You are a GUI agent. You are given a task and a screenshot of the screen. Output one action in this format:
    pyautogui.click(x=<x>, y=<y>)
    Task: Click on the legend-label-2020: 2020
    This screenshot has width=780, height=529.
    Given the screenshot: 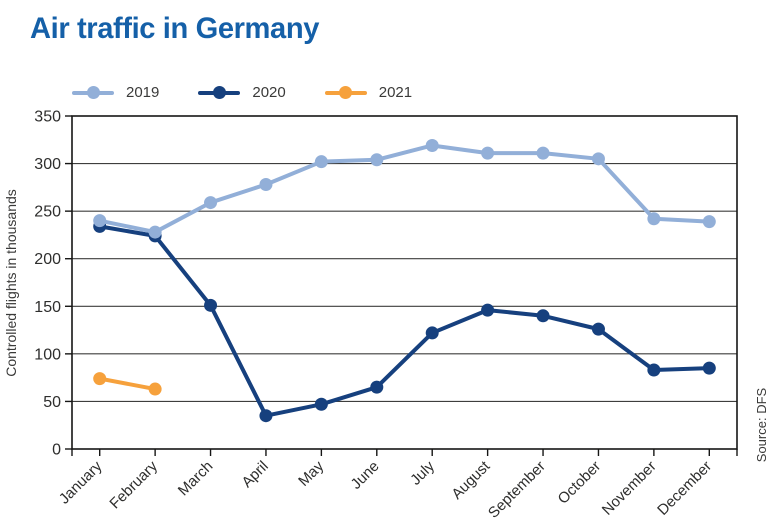 What is the action you would take?
    pyautogui.click(x=269, y=92)
    